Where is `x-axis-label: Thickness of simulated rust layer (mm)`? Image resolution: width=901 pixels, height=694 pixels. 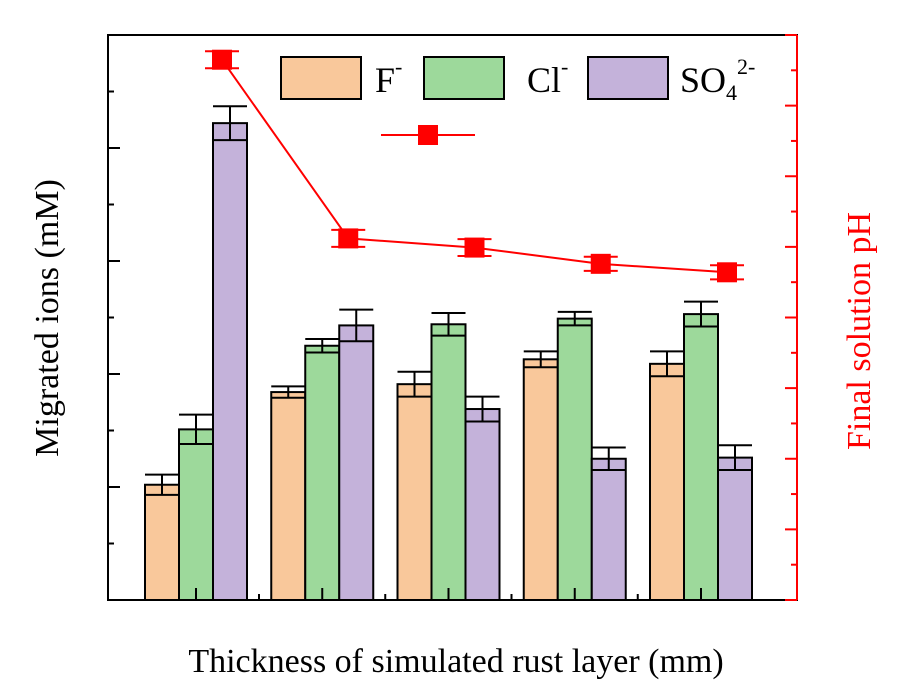 x-axis-label: Thickness of simulated rust layer (mm) is located at coordinates (455, 661).